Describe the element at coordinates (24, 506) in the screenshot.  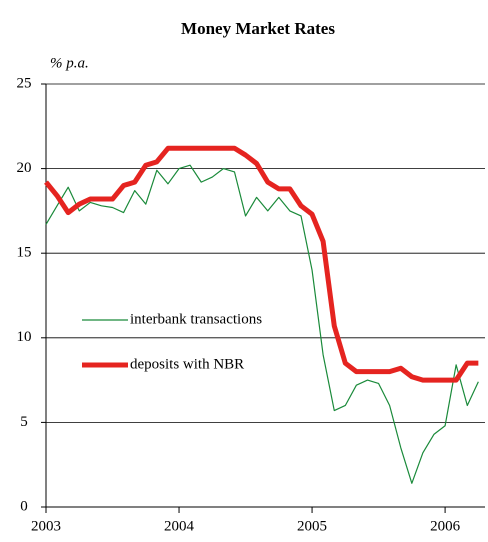
I see `y-tick-label: 0` at that location.